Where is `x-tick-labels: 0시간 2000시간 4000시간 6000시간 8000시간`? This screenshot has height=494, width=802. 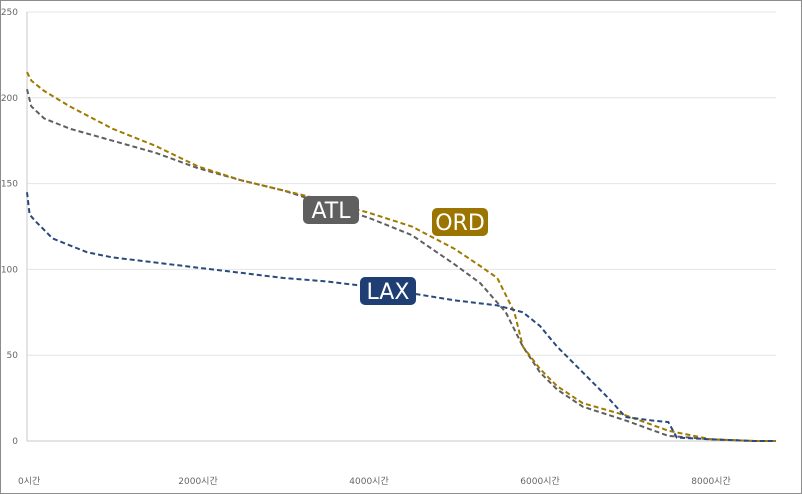
x-tick-labels: 0시간 2000시간 4000시간 6000시간 8000시간 is located at coordinates (374, 481).